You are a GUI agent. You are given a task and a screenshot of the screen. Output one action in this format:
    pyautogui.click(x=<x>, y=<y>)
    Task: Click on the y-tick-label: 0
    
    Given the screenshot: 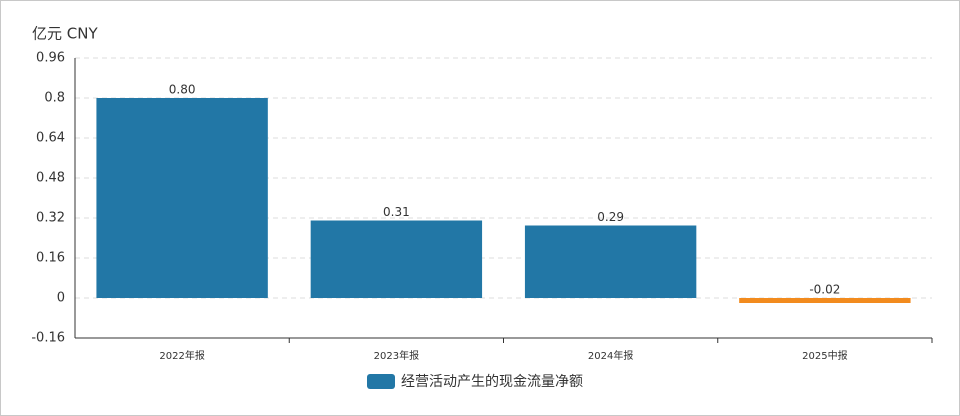 What is the action you would take?
    pyautogui.click(x=61, y=298)
    